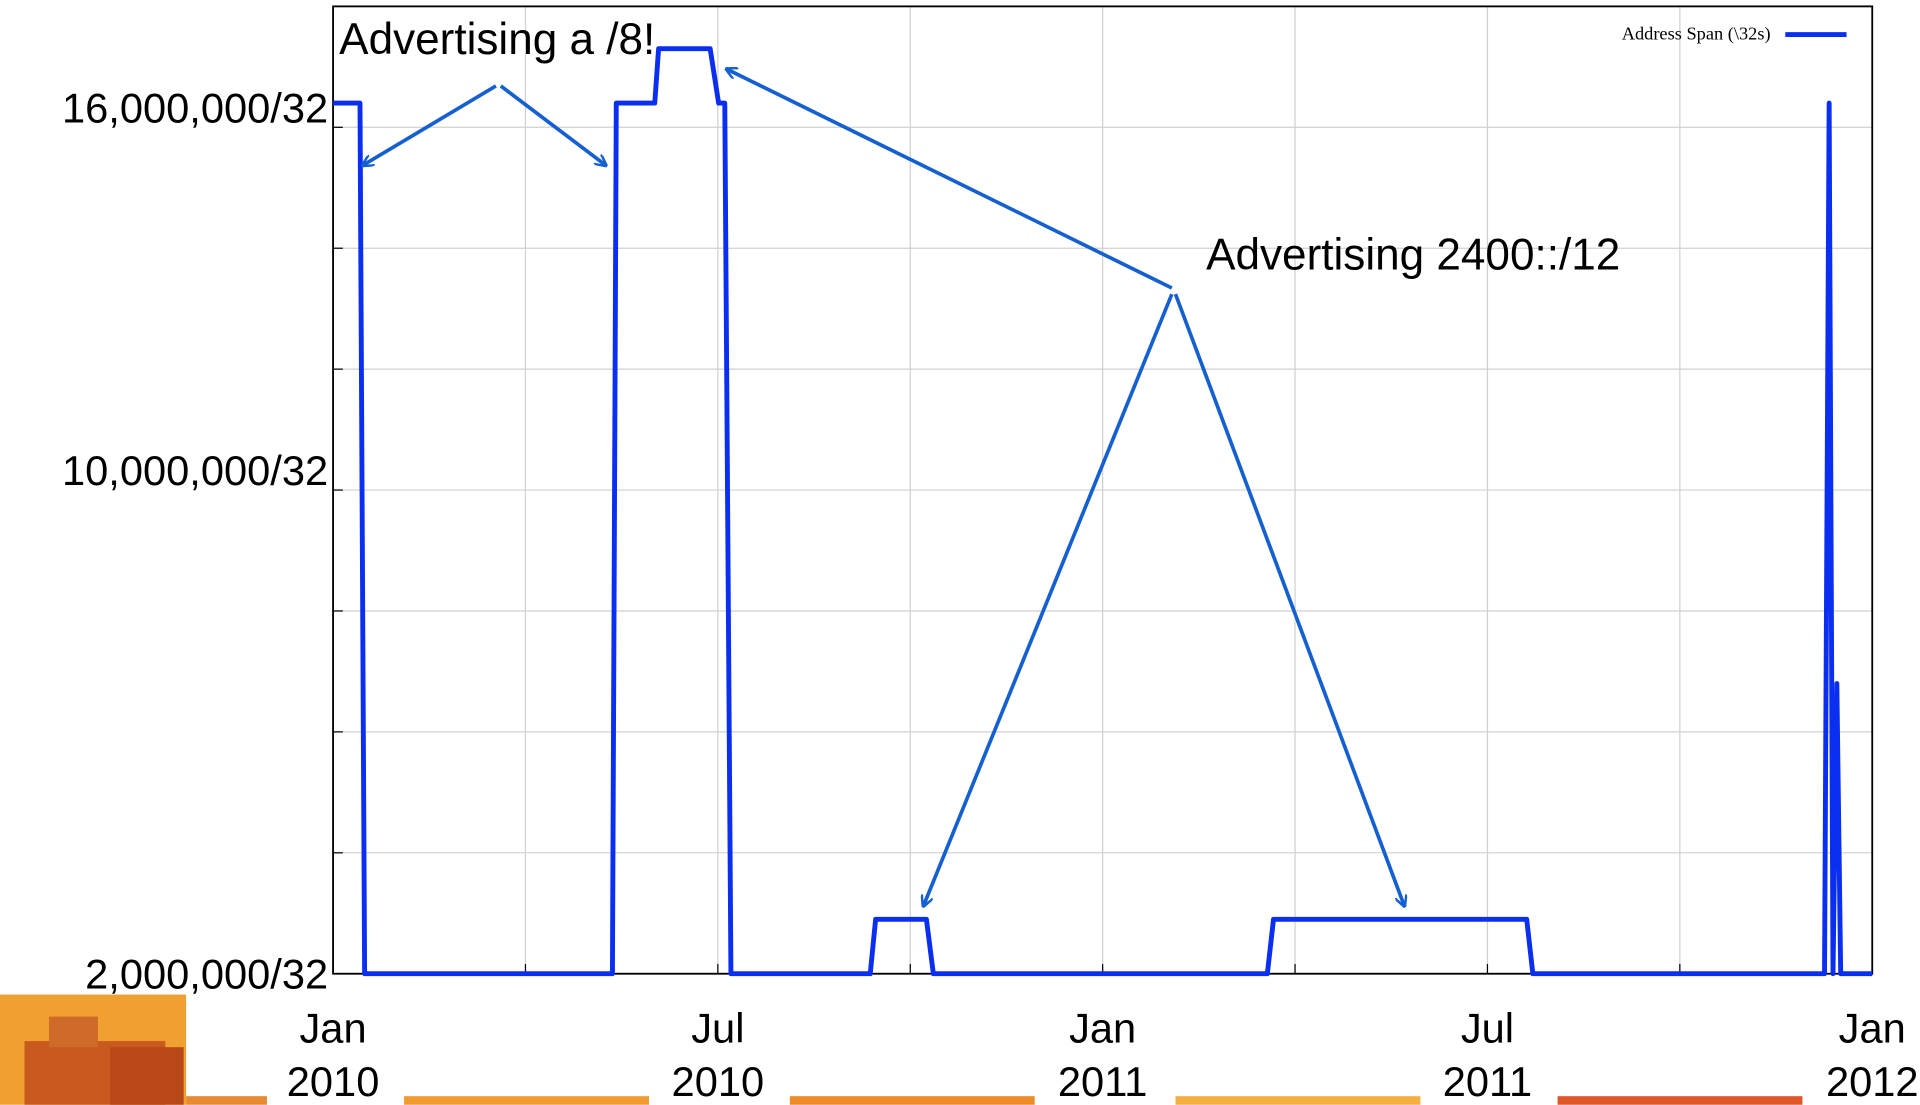  What do you see at coordinates (1413, 255) in the screenshot?
I see `annotation: Advertising 2400::/12` at bounding box center [1413, 255].